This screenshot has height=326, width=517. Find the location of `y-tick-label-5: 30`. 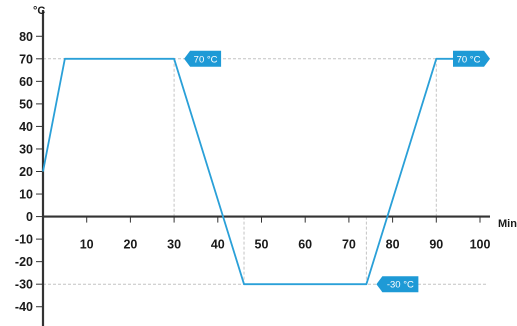

y-tick-label-5: 30 is located at coordinates (26, 149).